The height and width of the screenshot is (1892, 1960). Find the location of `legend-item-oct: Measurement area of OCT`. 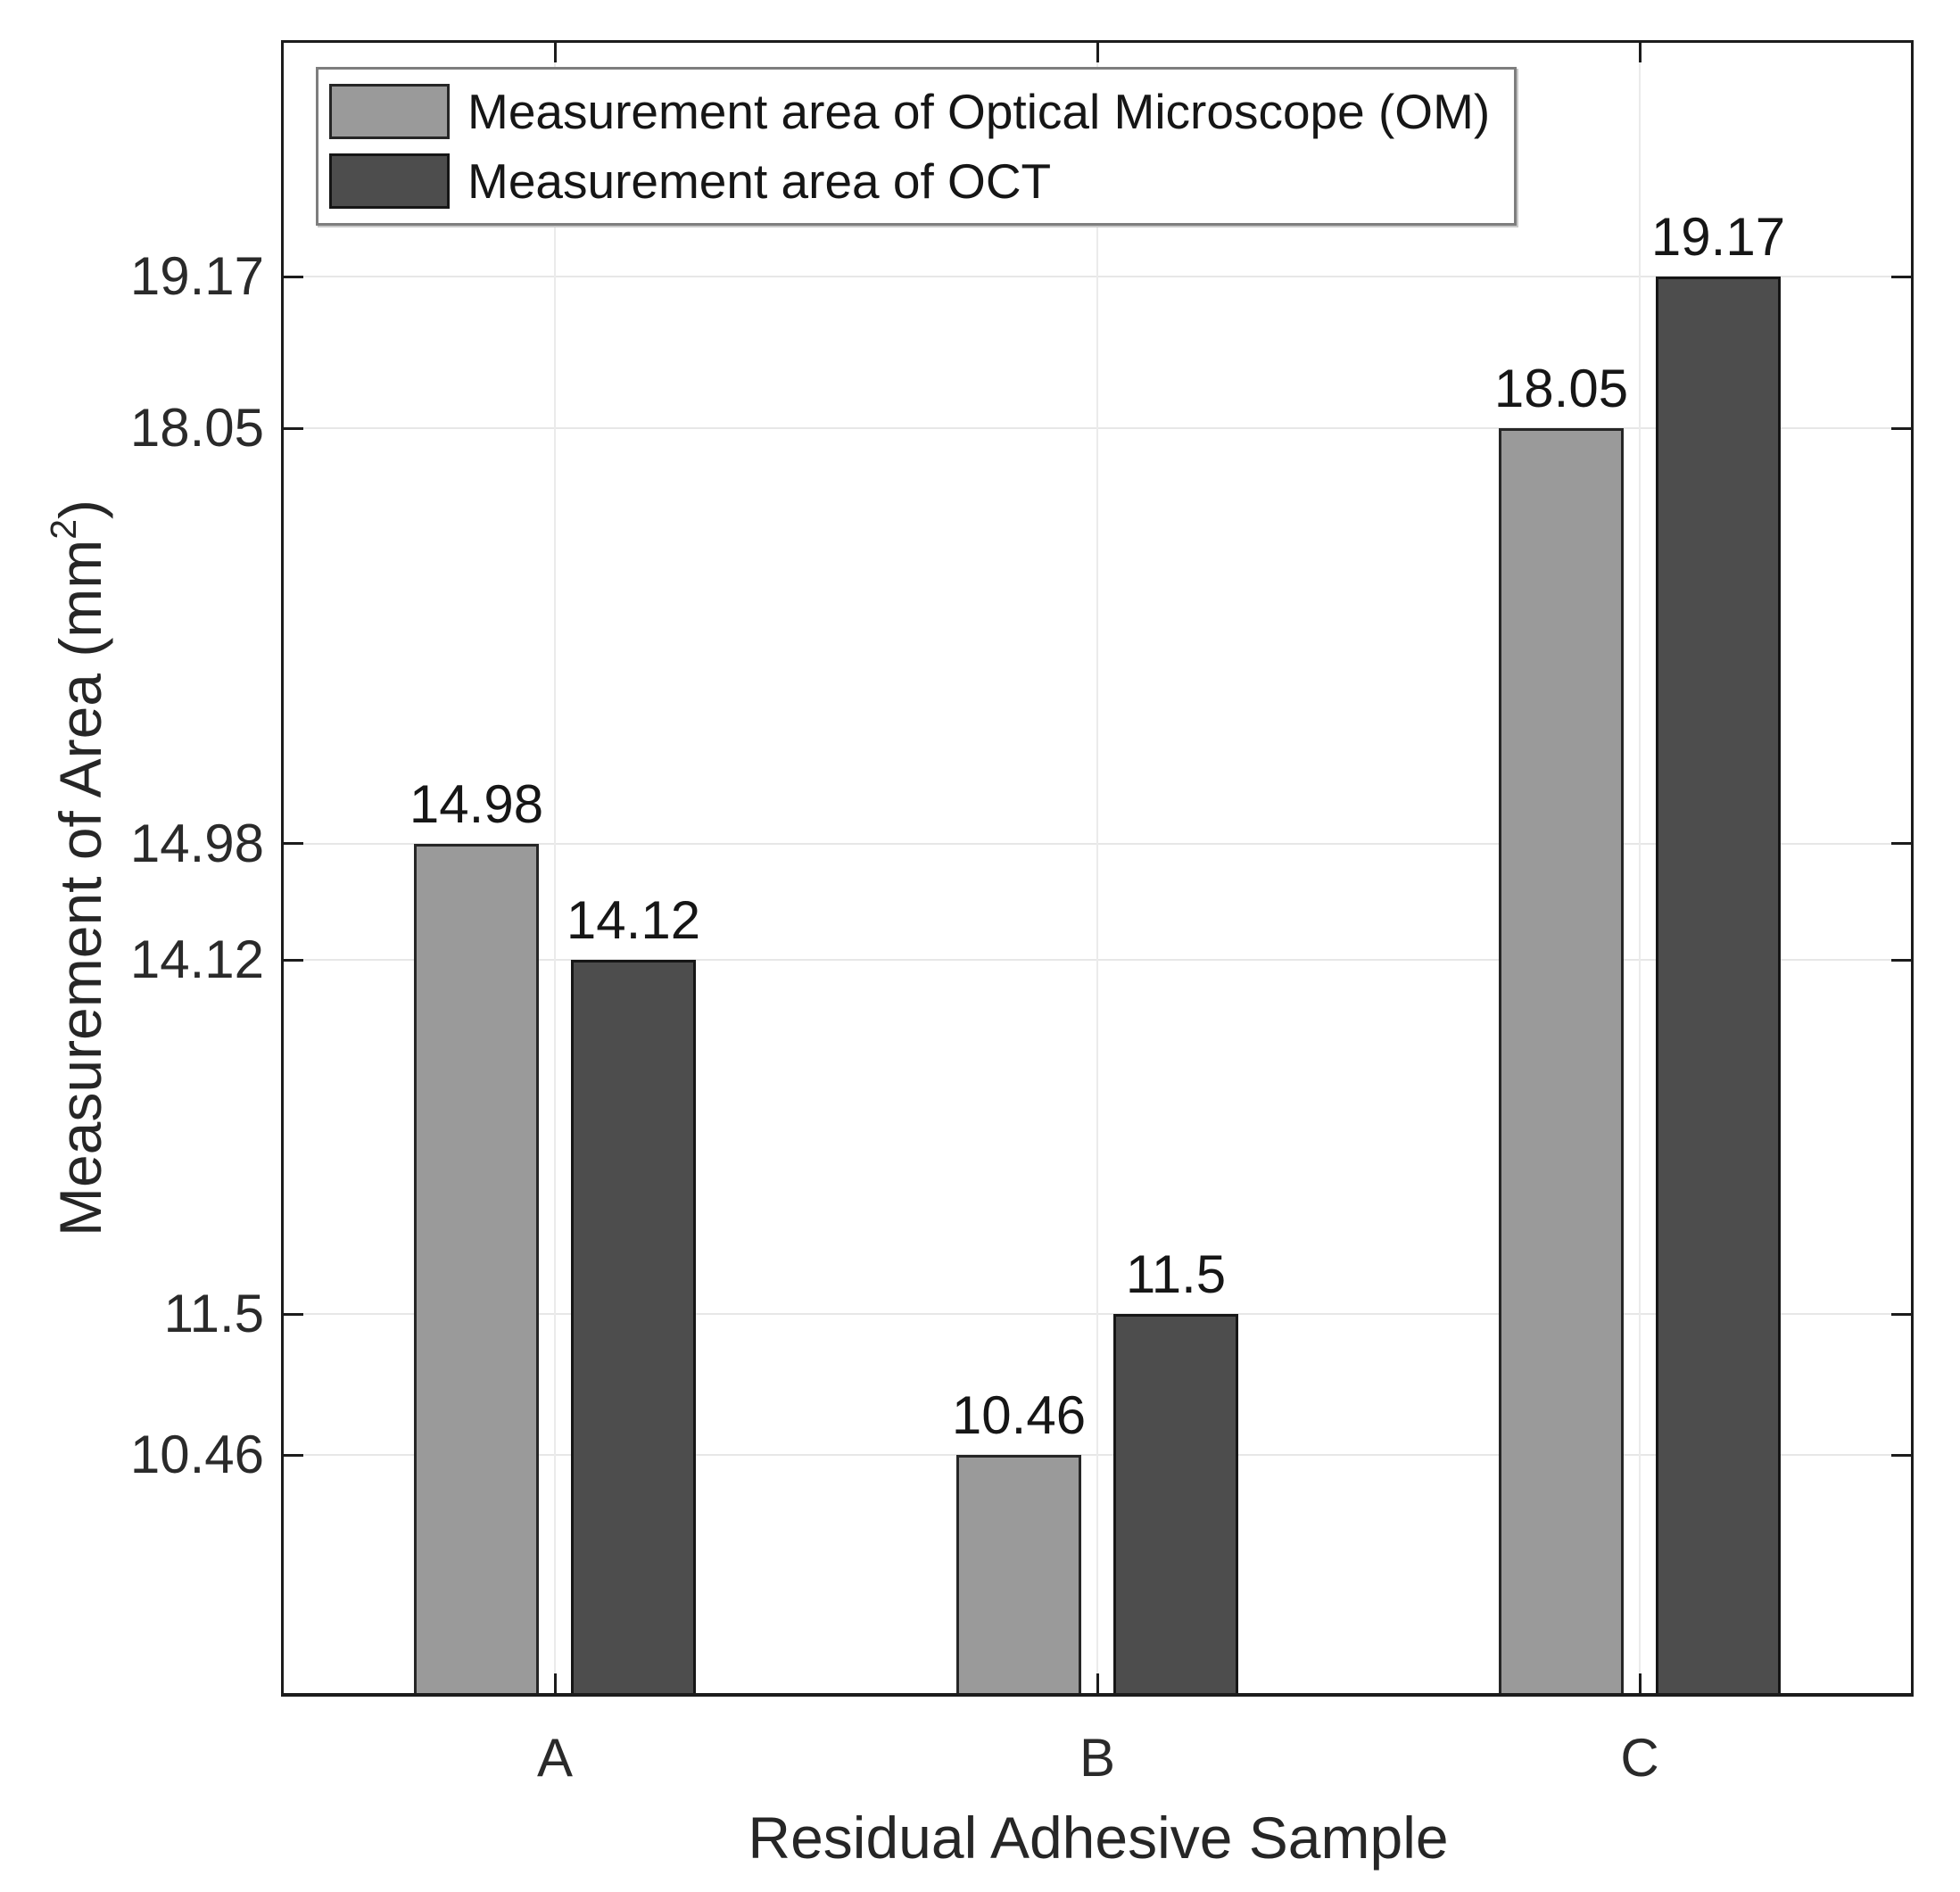

legend-item-oct: Measurement area of OCT is located at coordinates (916, 181).